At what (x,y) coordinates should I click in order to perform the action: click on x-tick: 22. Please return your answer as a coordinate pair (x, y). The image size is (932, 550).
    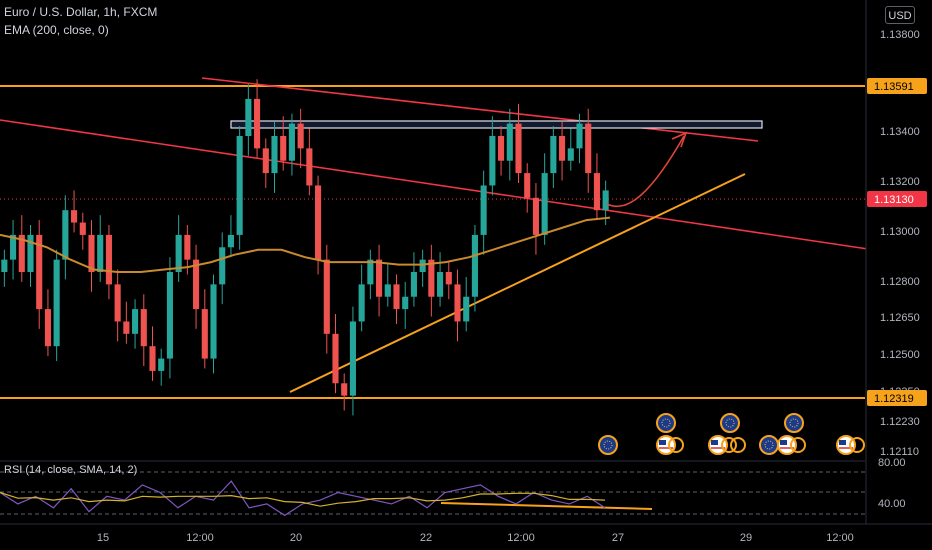
    Looking at the image, I should click on (426, 538).